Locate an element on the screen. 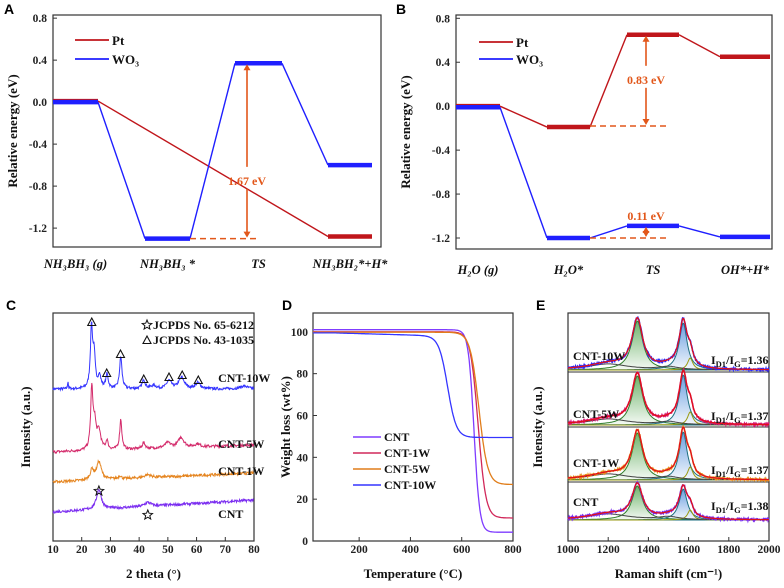 This screenshot has width=784, height=588. x-axis-label: Temperature (°C) is located at coordinates (413, 573).